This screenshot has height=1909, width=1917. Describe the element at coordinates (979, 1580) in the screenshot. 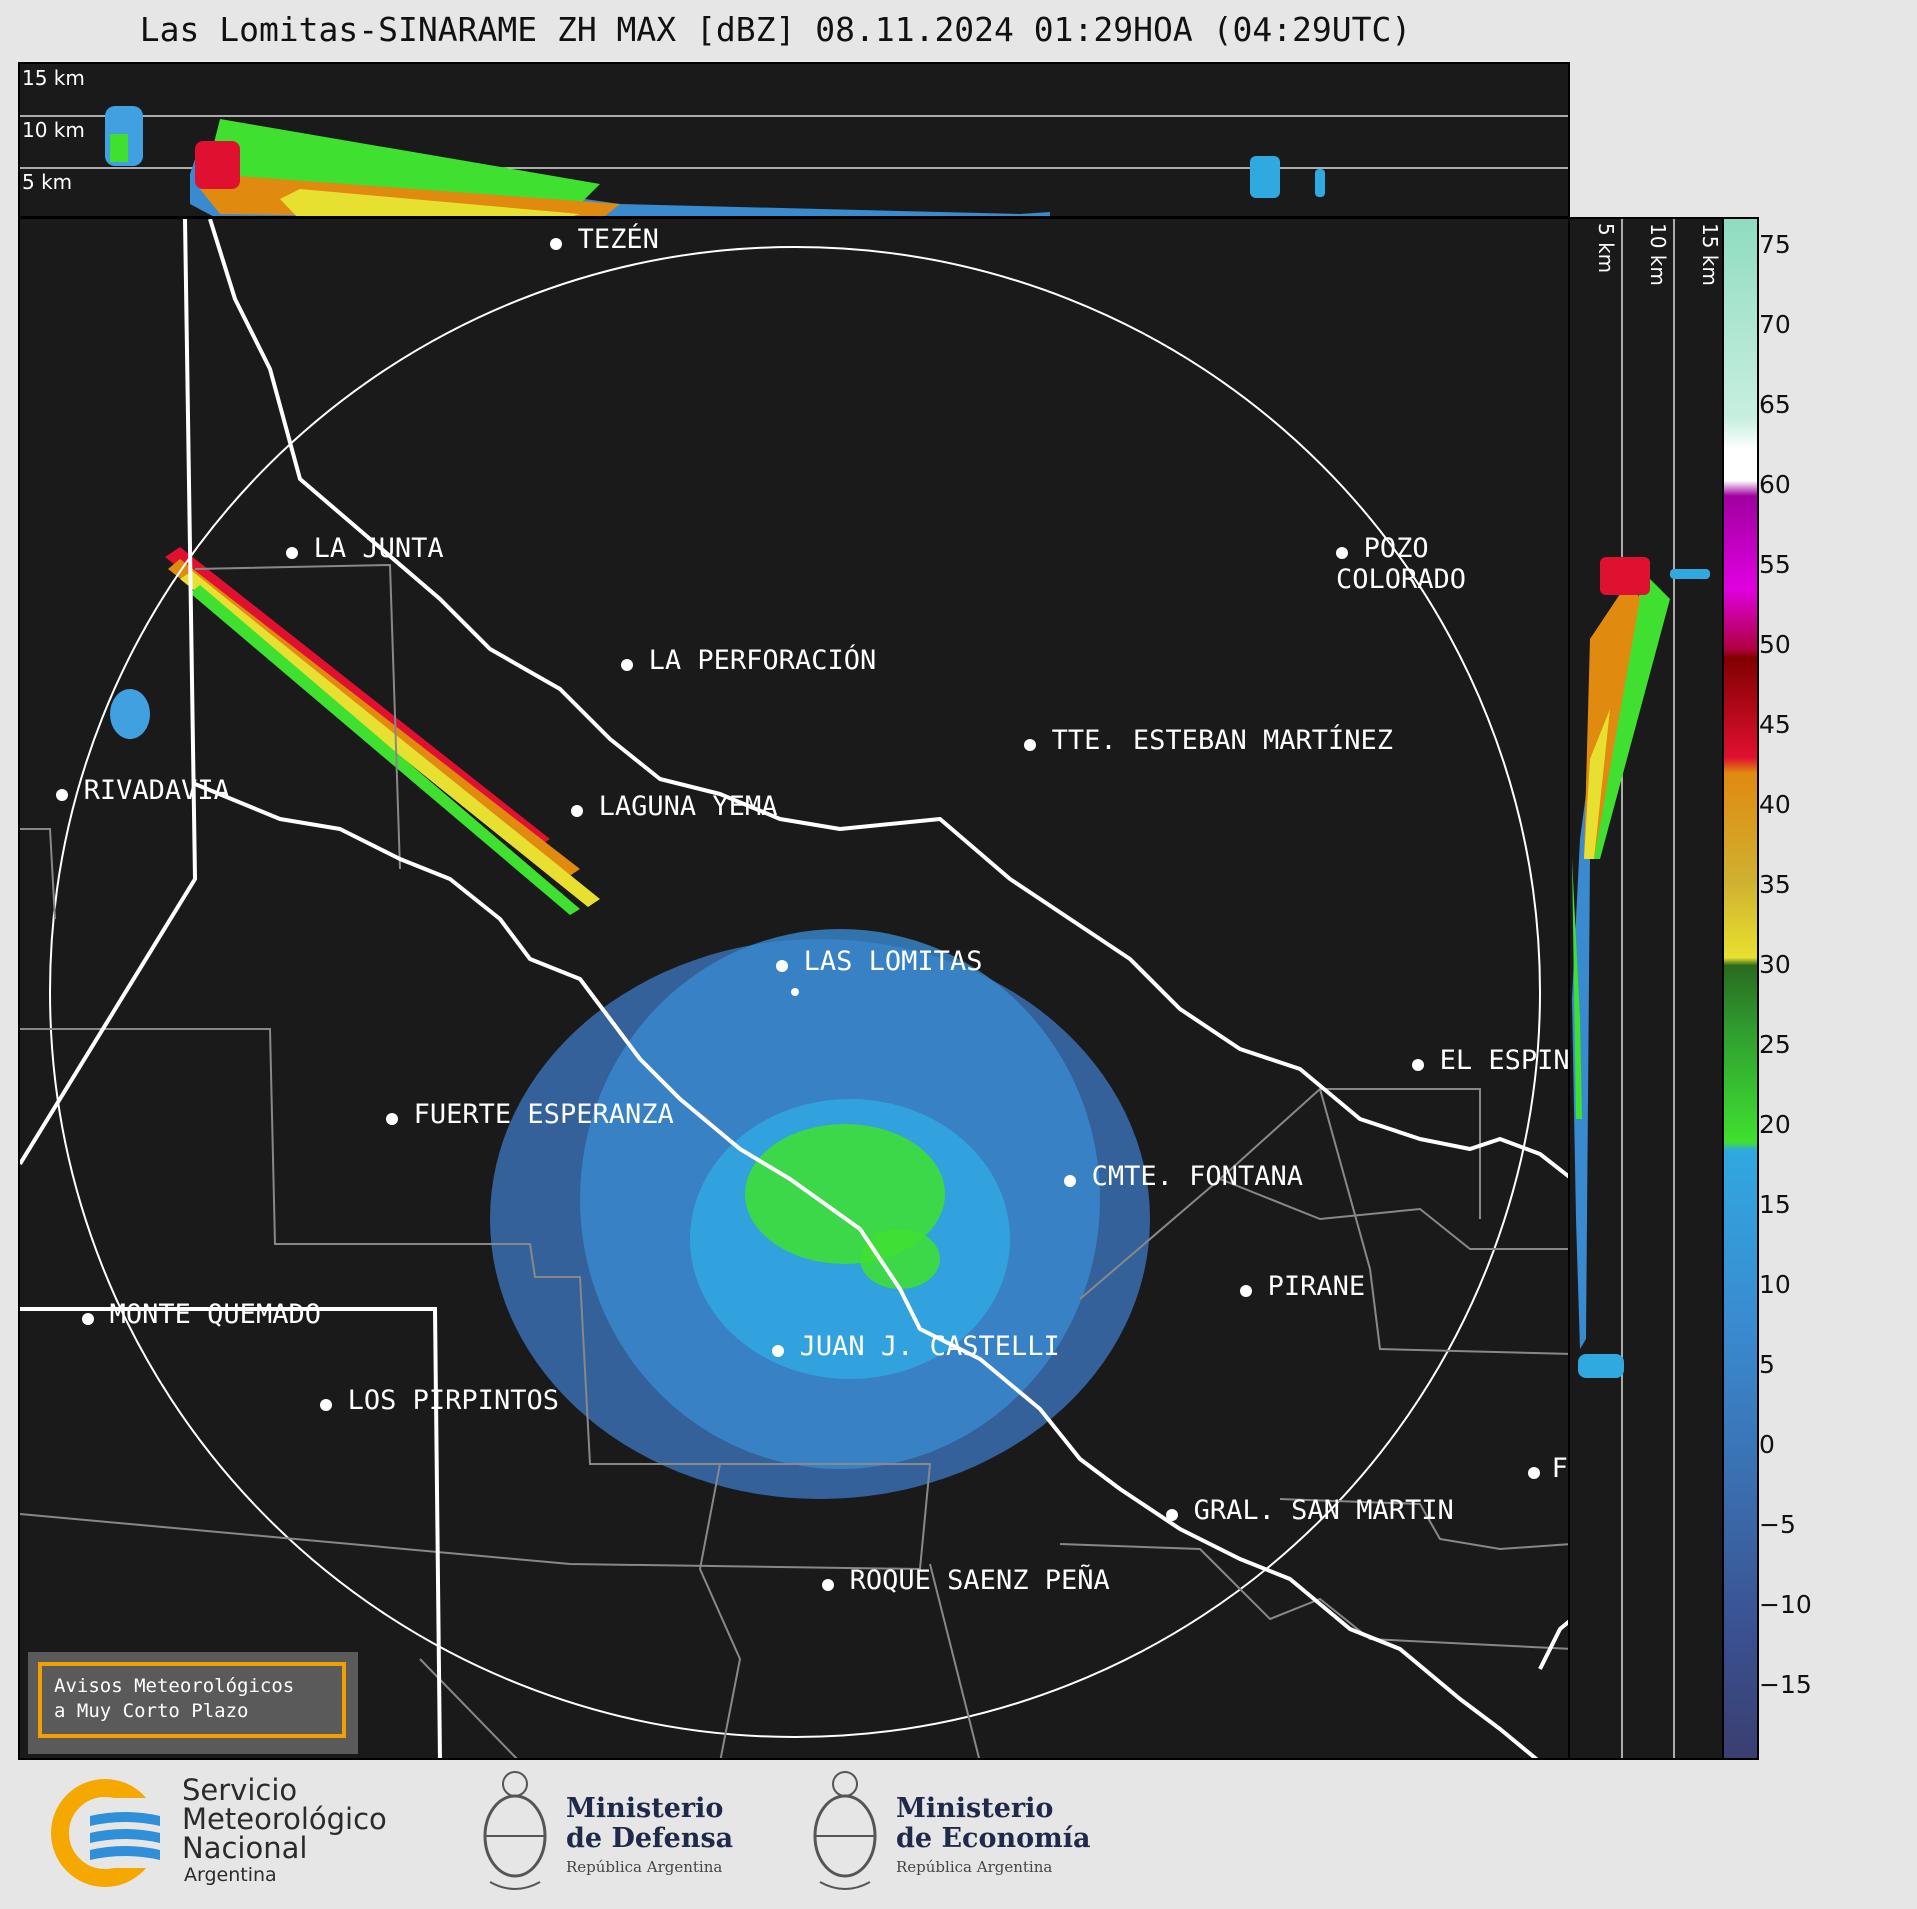

I see `city-label: ROQUE SAENZ PEÑA` at that location.